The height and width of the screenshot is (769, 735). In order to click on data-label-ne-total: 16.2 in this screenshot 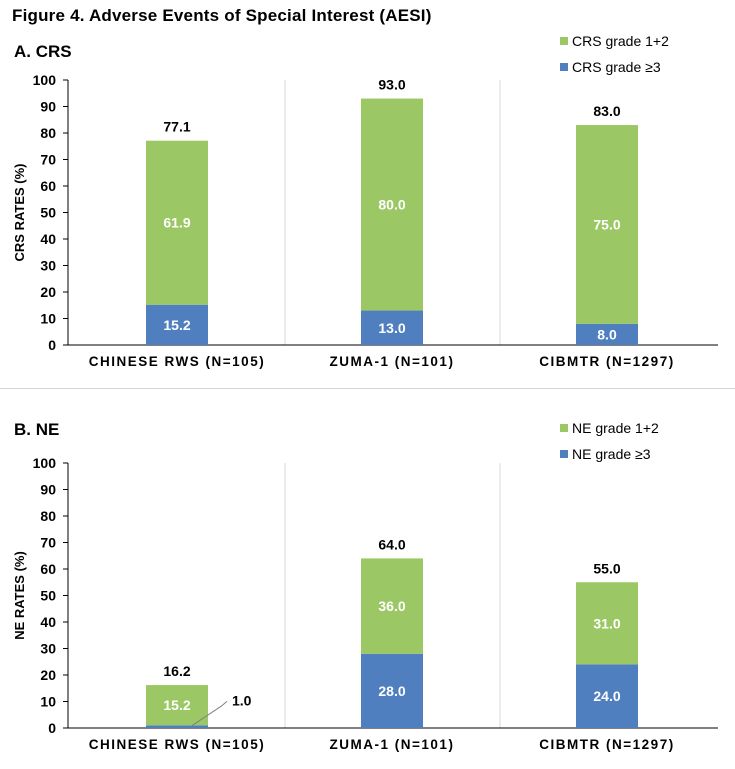, I will do `click(176, 671)`.